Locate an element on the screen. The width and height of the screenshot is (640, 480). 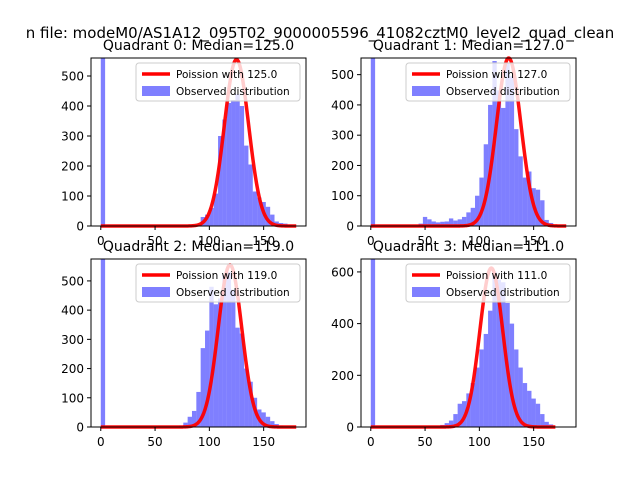
panel-title: Quadrant 0: Median=125.0 is located at coordinates (198, 46).